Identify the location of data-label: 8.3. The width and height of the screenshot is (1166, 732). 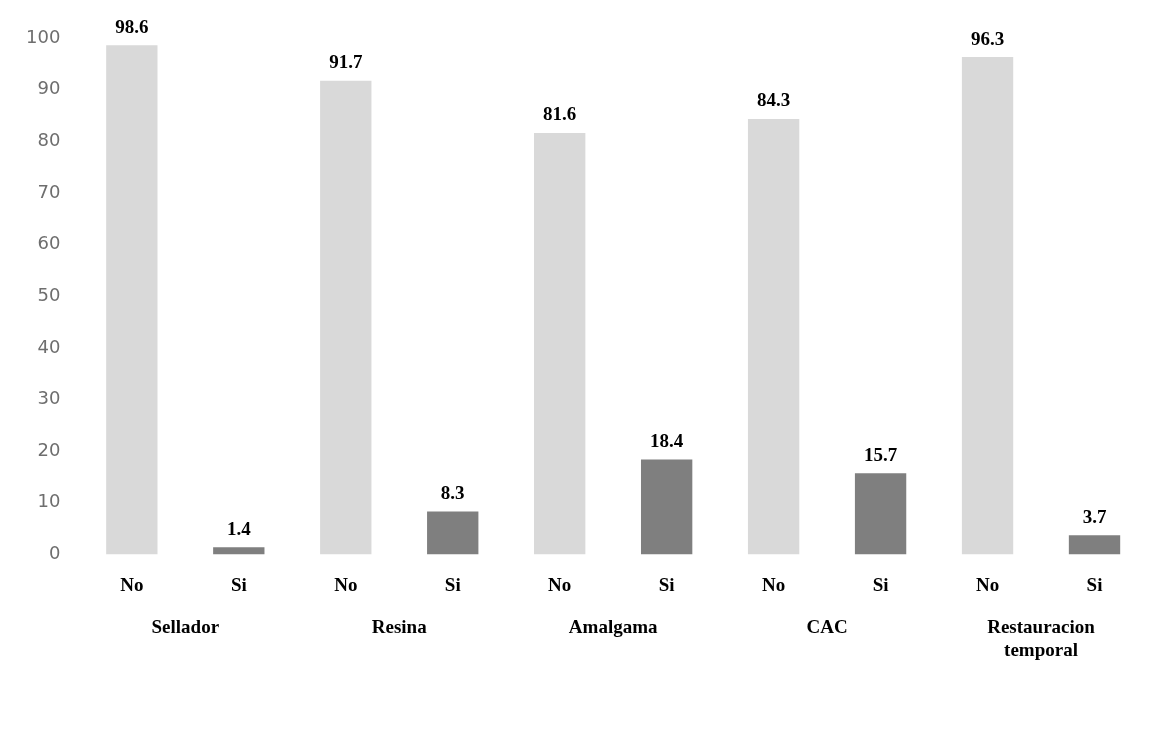
(452, 492).